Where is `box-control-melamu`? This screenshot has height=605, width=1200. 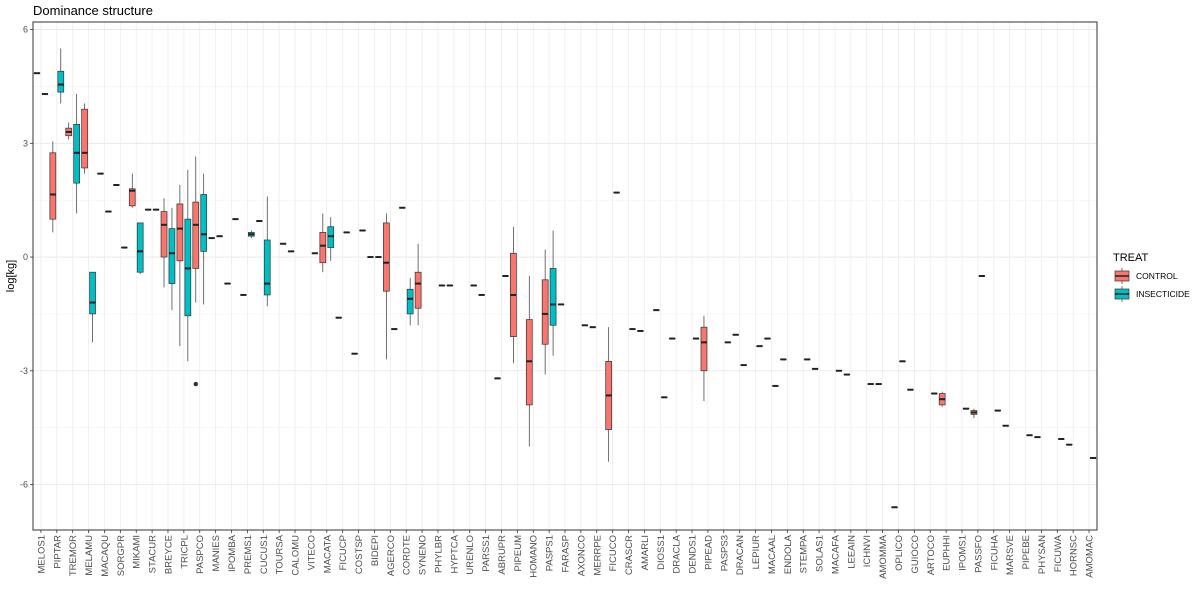
box-control-melamu is located at coordinates (85, 139).